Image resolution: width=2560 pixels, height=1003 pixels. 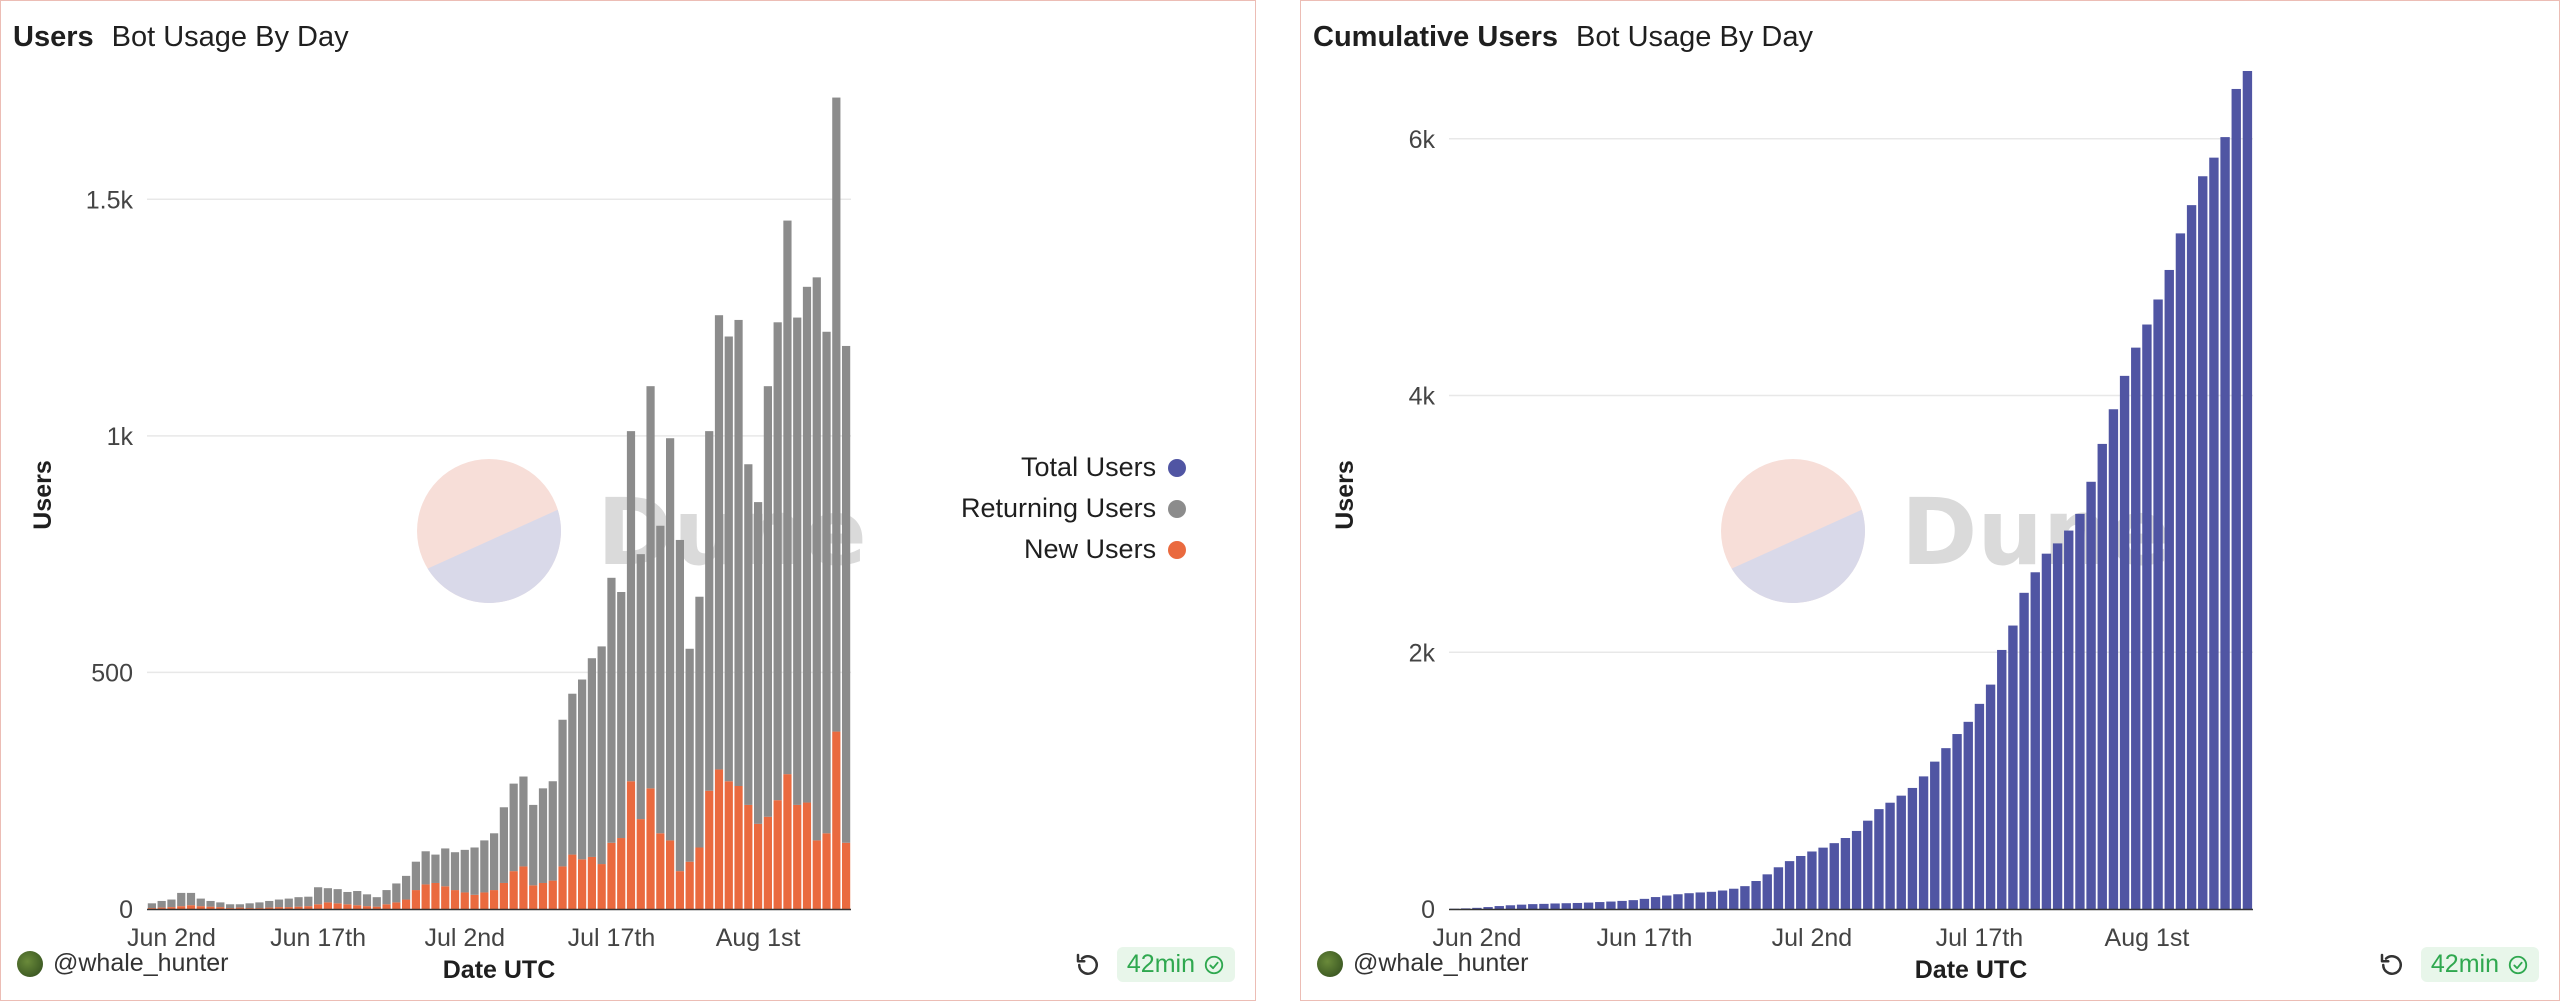 What do you see at coordinates (1074, 508) in the screenshot?
I see `legend-item-returning-users: Returning Users` at bounding box center [1074, 508].